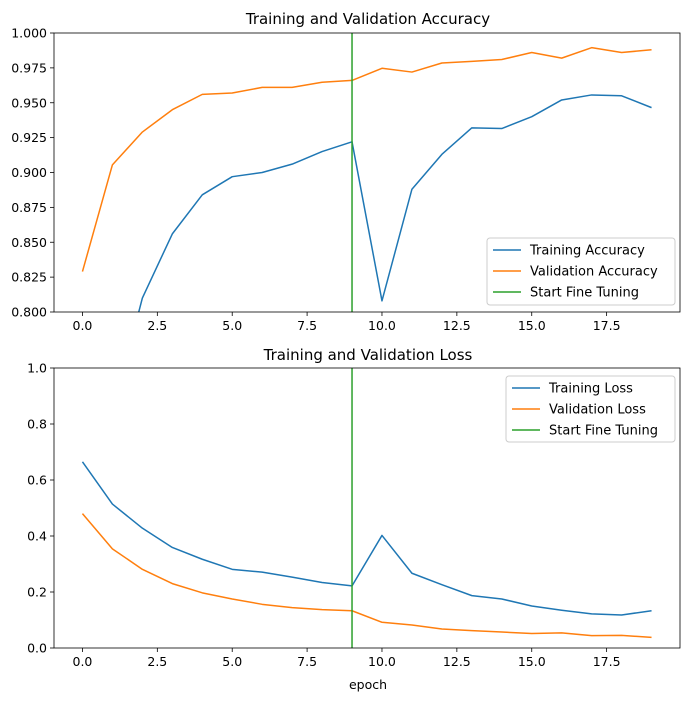  Describe the element at coordinates (368, 684) in the screenshot. I see `x-axis-label: epoch` at that location.